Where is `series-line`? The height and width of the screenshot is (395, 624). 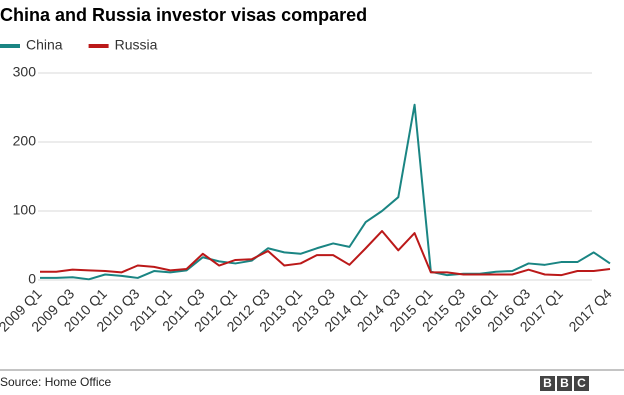 series-line is located at coordinates (325, 253).